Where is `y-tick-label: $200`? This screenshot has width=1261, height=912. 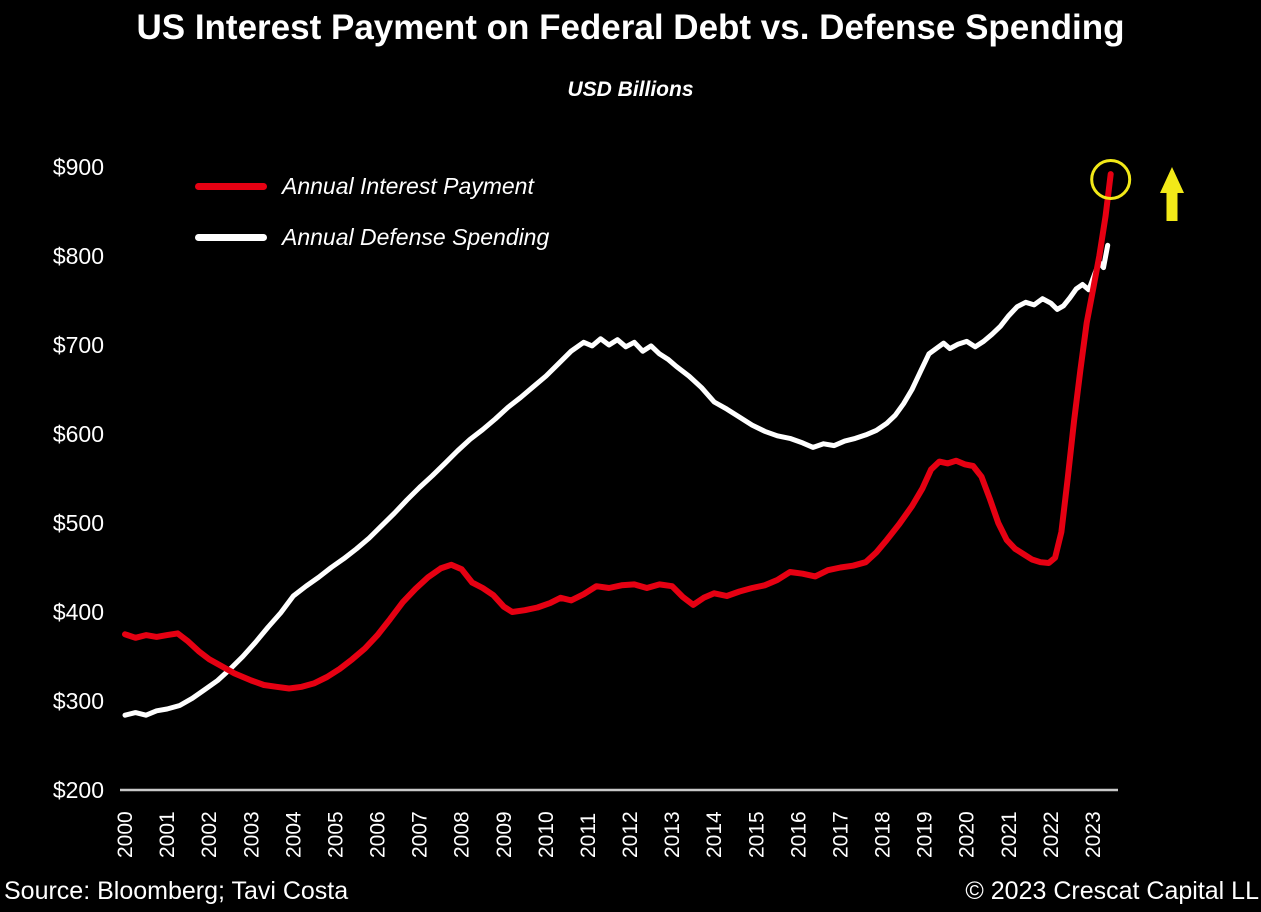 y-tick-label: $200 is located at coordinates (78, 790).